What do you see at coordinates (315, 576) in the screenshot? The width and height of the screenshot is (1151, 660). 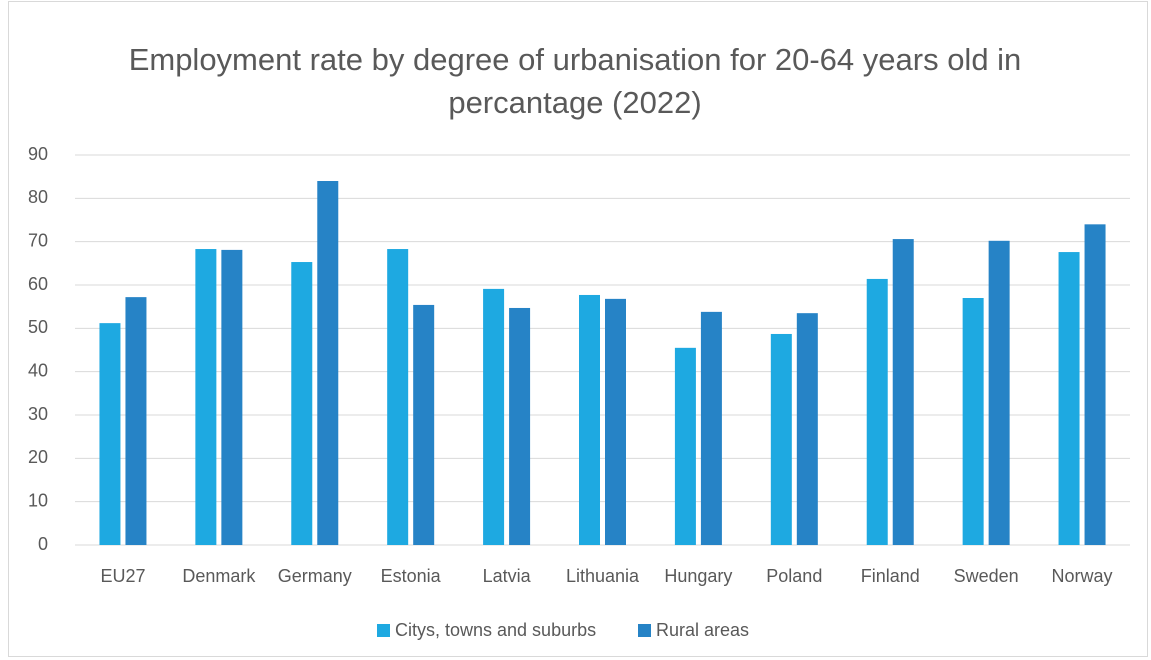 I see `x-tick-label: Germany` at bounding box center [315, 576].